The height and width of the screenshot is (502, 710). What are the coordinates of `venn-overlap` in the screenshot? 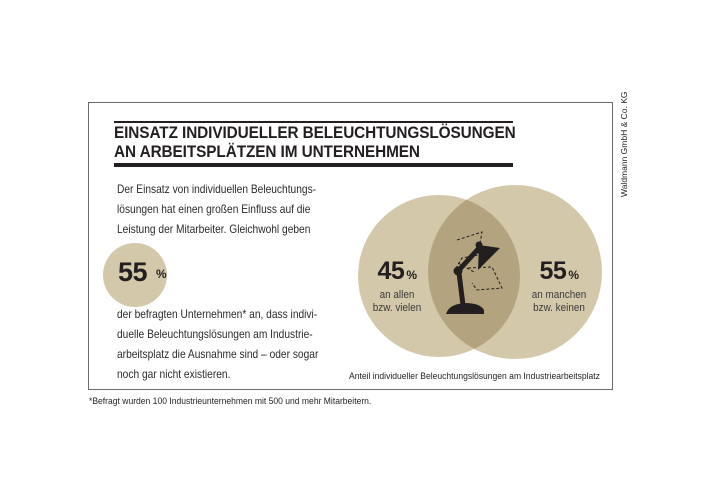 It's located at (474, 276).